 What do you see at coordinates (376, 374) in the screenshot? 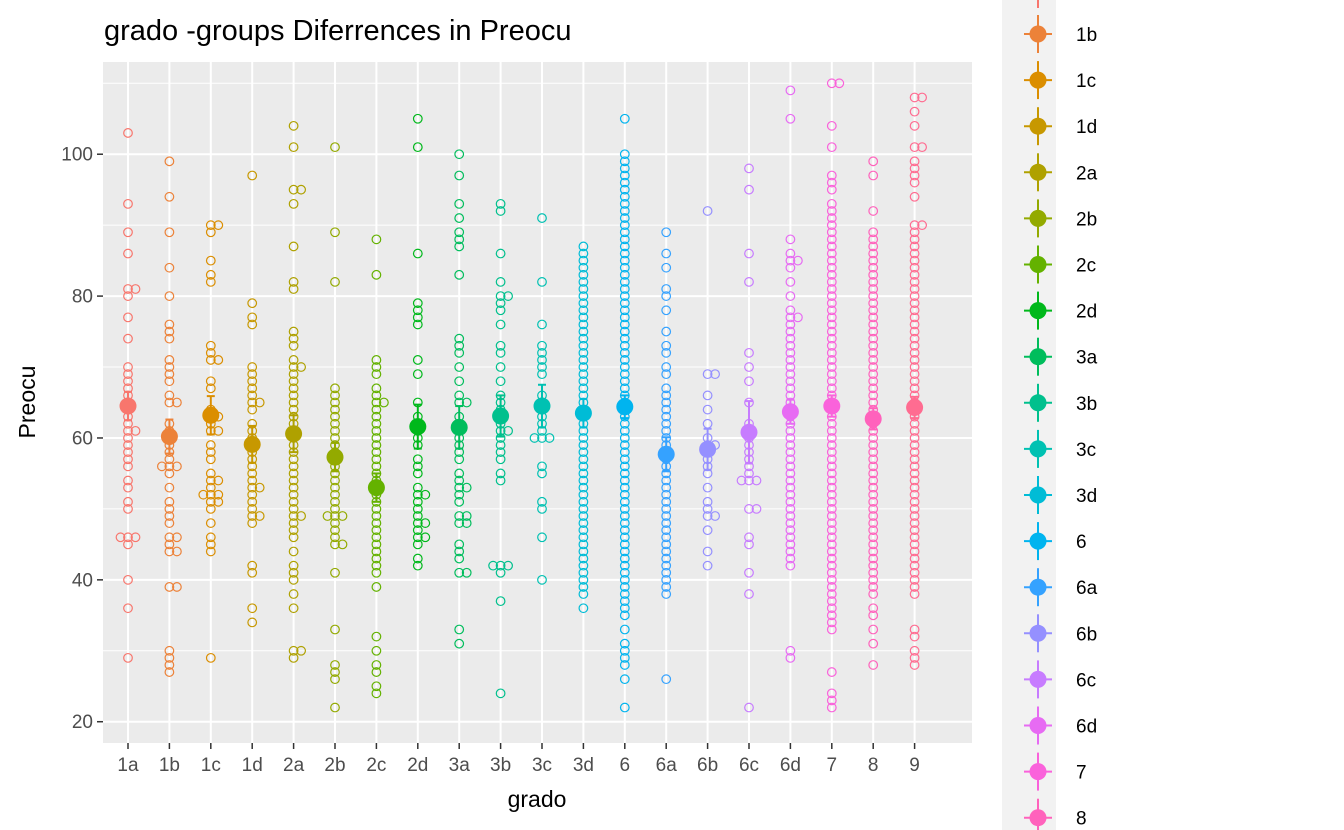
I see `point-2c` at bounding box center [376, 374].